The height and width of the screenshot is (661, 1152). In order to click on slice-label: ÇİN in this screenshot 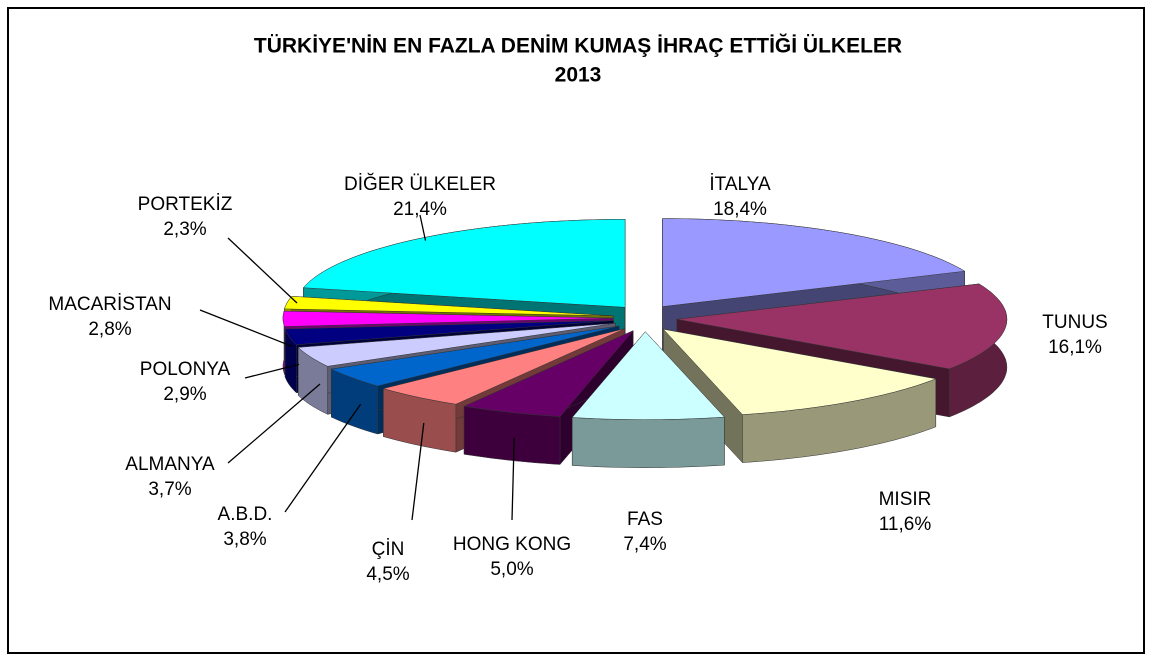, I will do `click(388, 549)`.